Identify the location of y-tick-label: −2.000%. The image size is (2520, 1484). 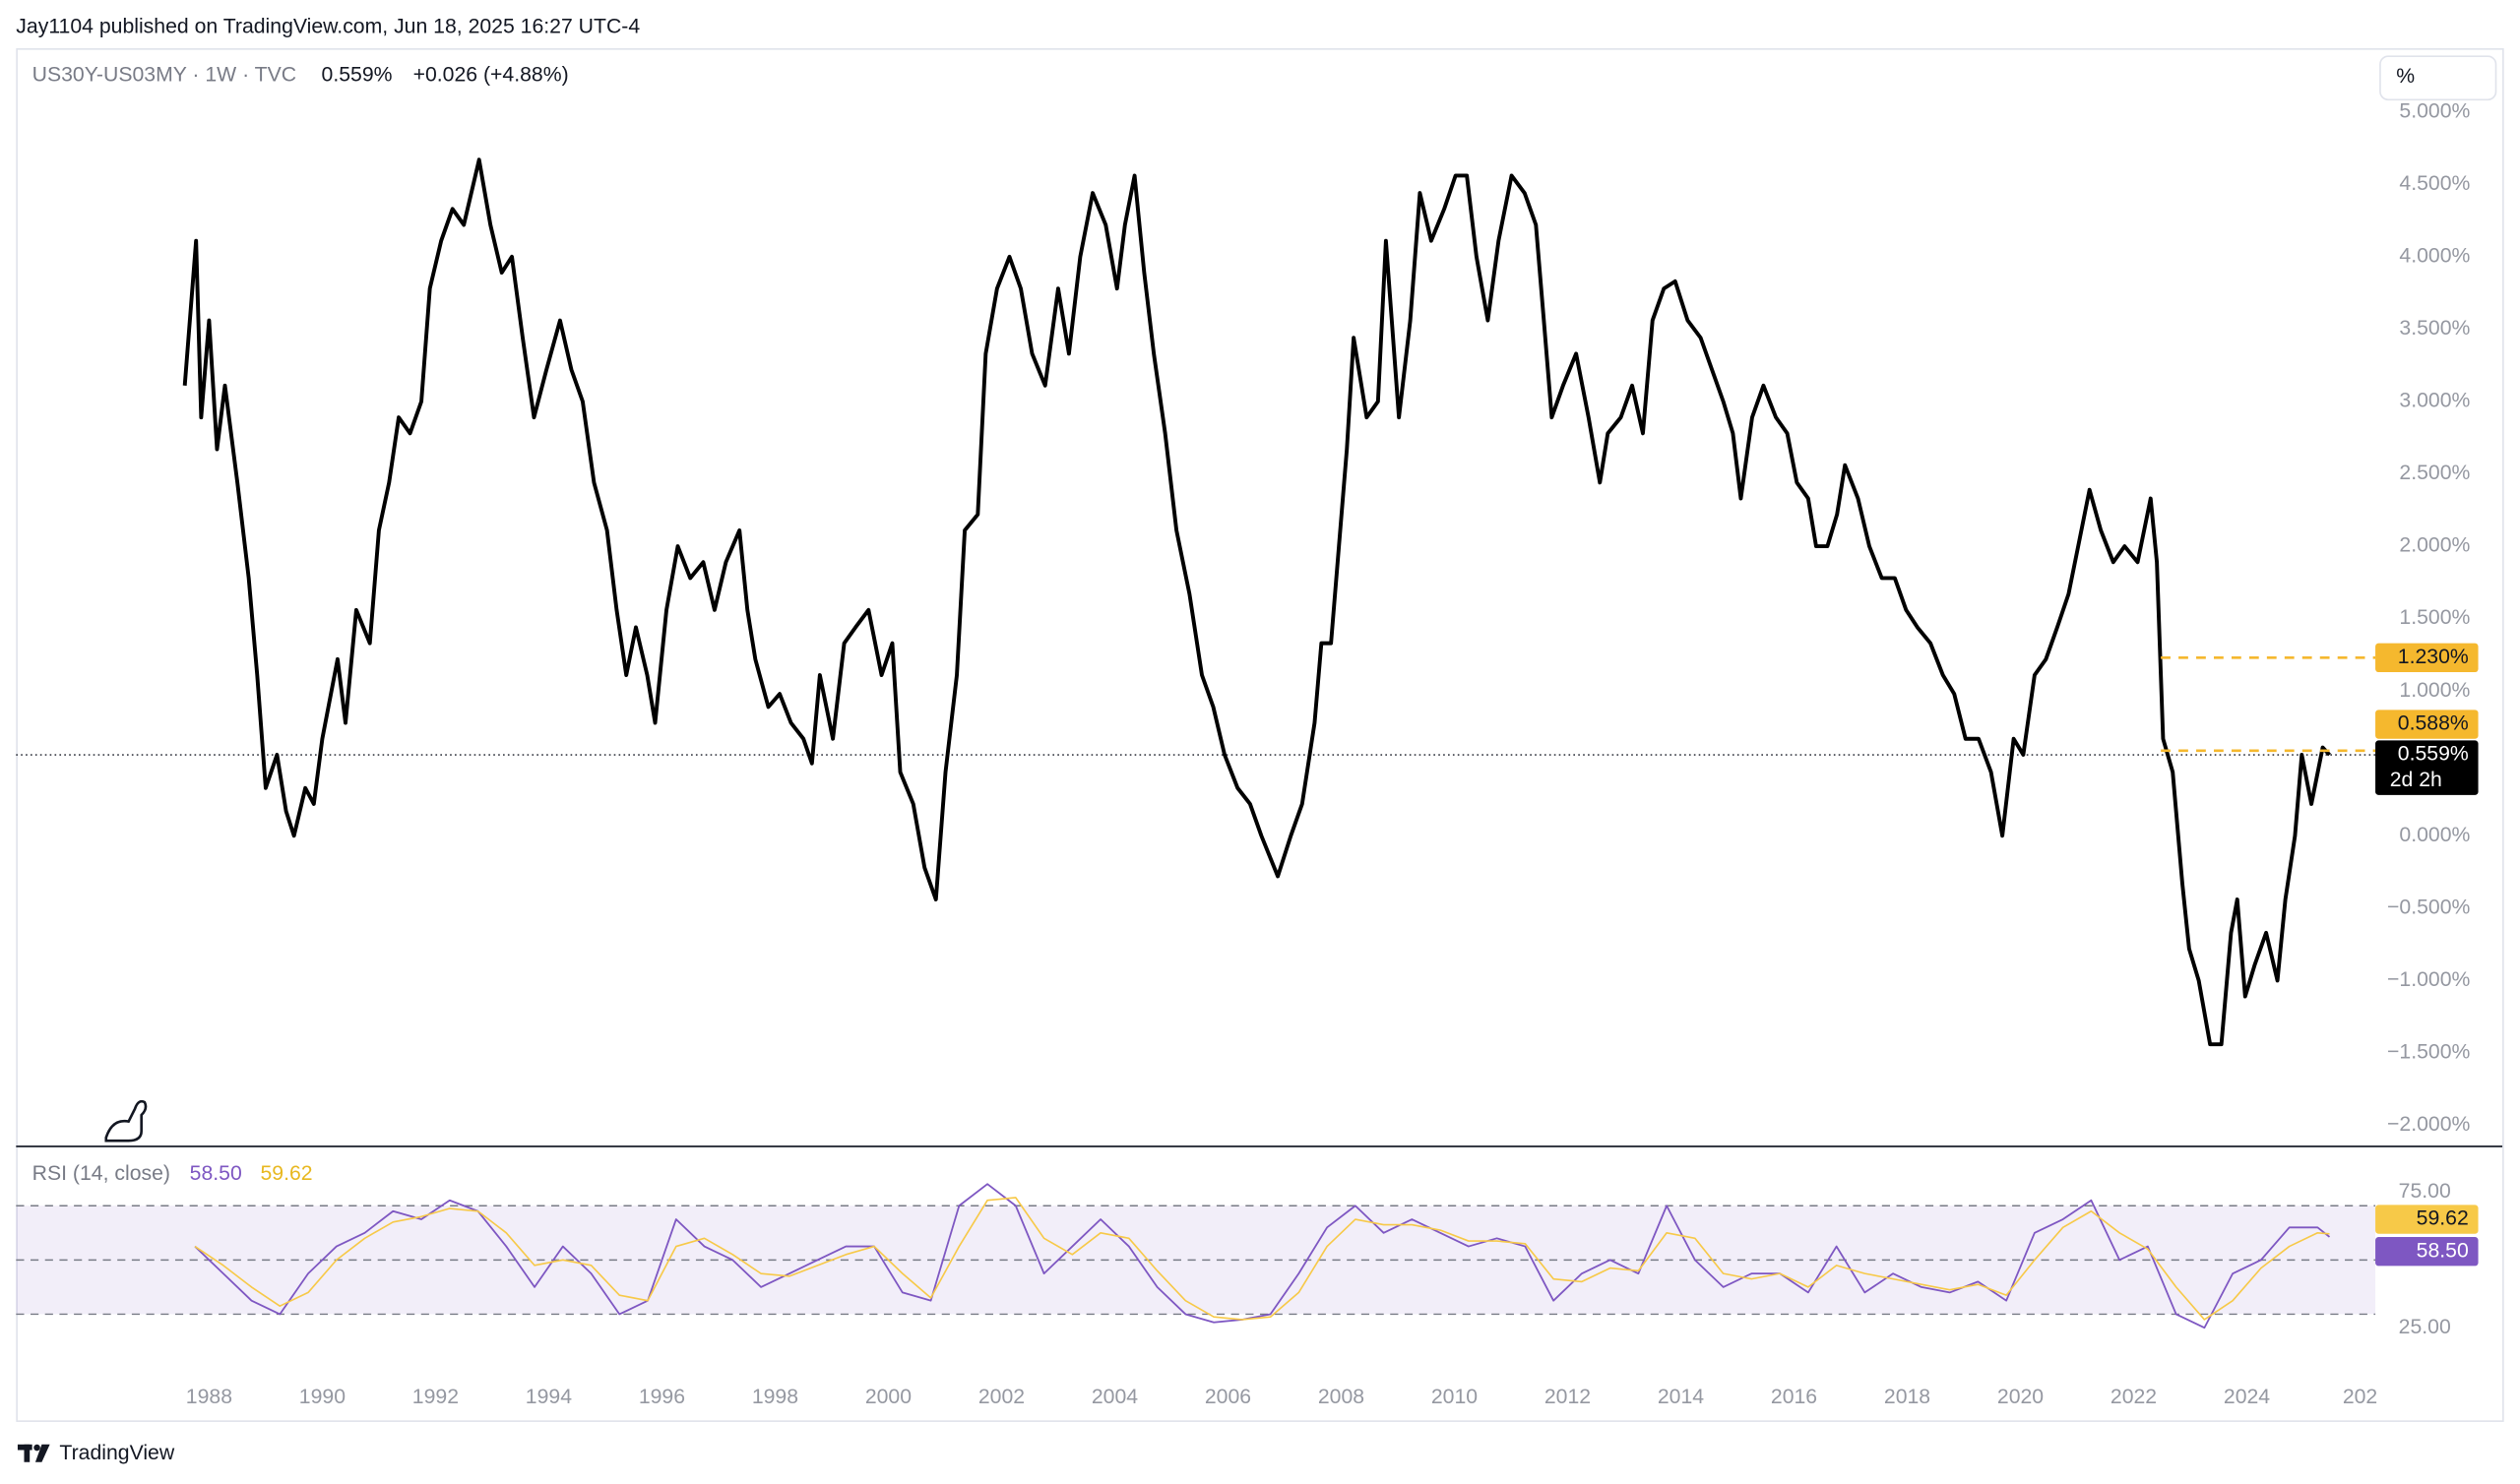
(2428, 1125).